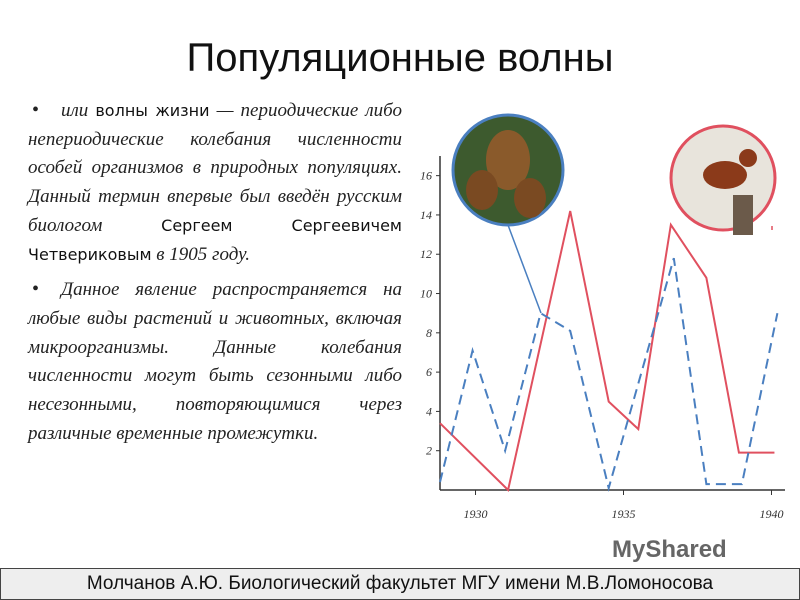  I want to click on text-run: Сергеем Сергеевичем Четвериковым, so click(215, 239).